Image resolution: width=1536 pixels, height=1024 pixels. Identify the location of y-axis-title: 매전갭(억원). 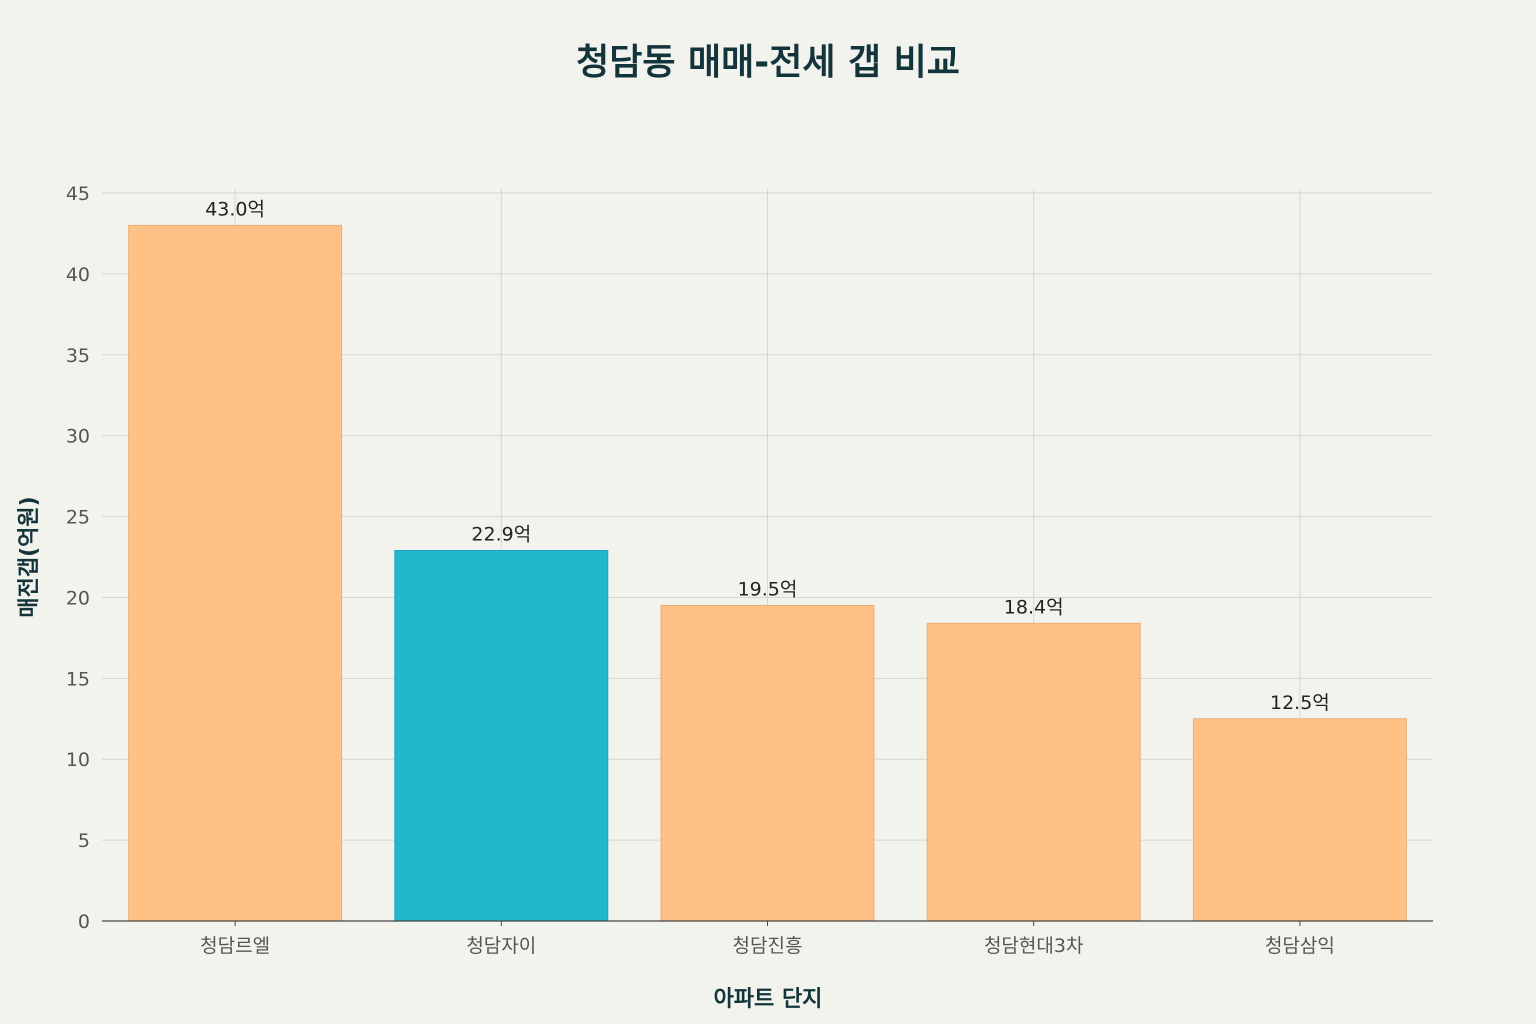
(29, 556).